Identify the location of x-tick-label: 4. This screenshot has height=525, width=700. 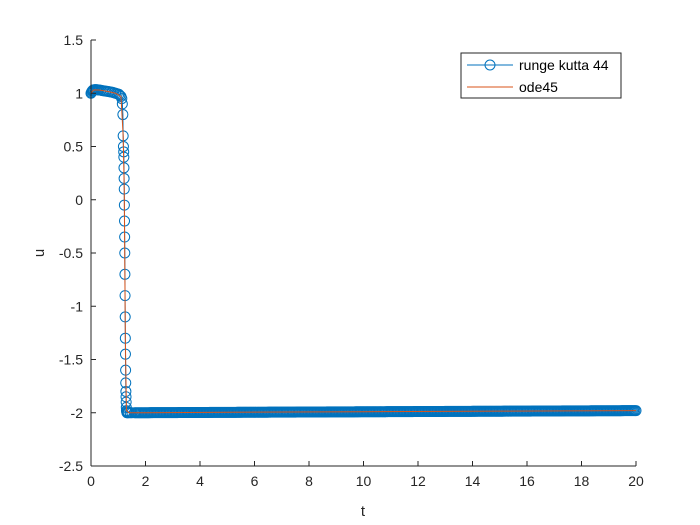
(200, 481).